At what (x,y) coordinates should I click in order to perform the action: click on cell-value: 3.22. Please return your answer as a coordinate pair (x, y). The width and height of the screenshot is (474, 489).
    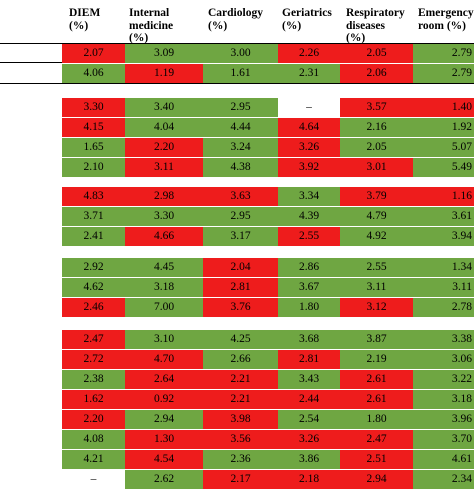
    Looking at the image, I should click on (461, 379).